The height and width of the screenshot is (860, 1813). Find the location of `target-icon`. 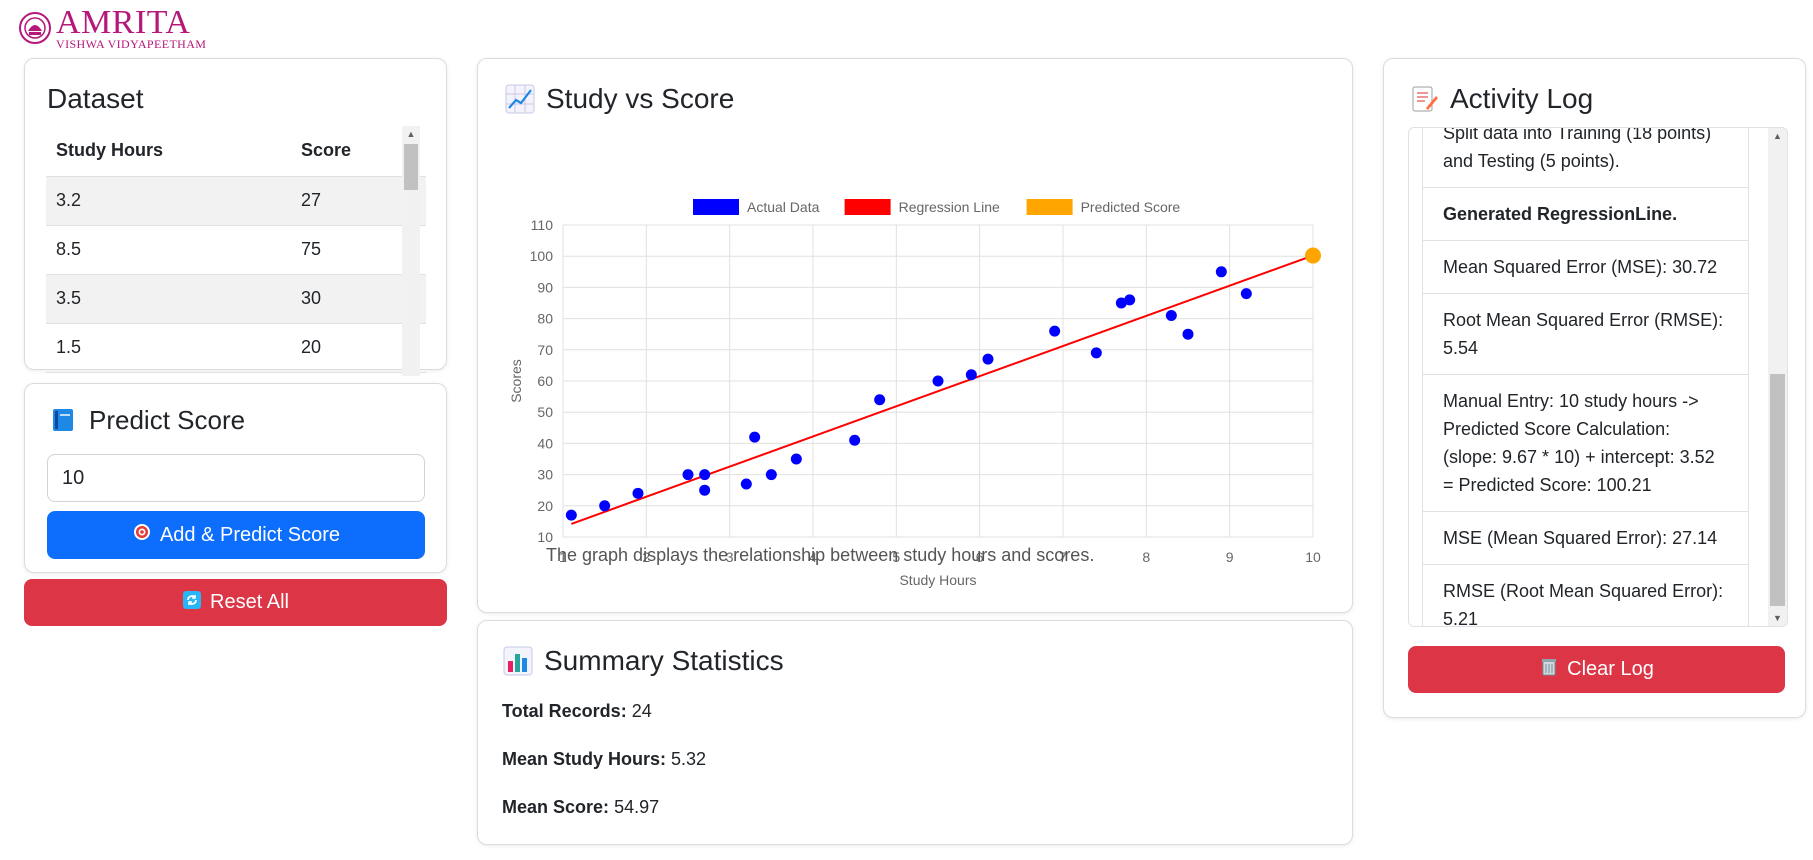

target-icon is located at coordinates (142, 535).